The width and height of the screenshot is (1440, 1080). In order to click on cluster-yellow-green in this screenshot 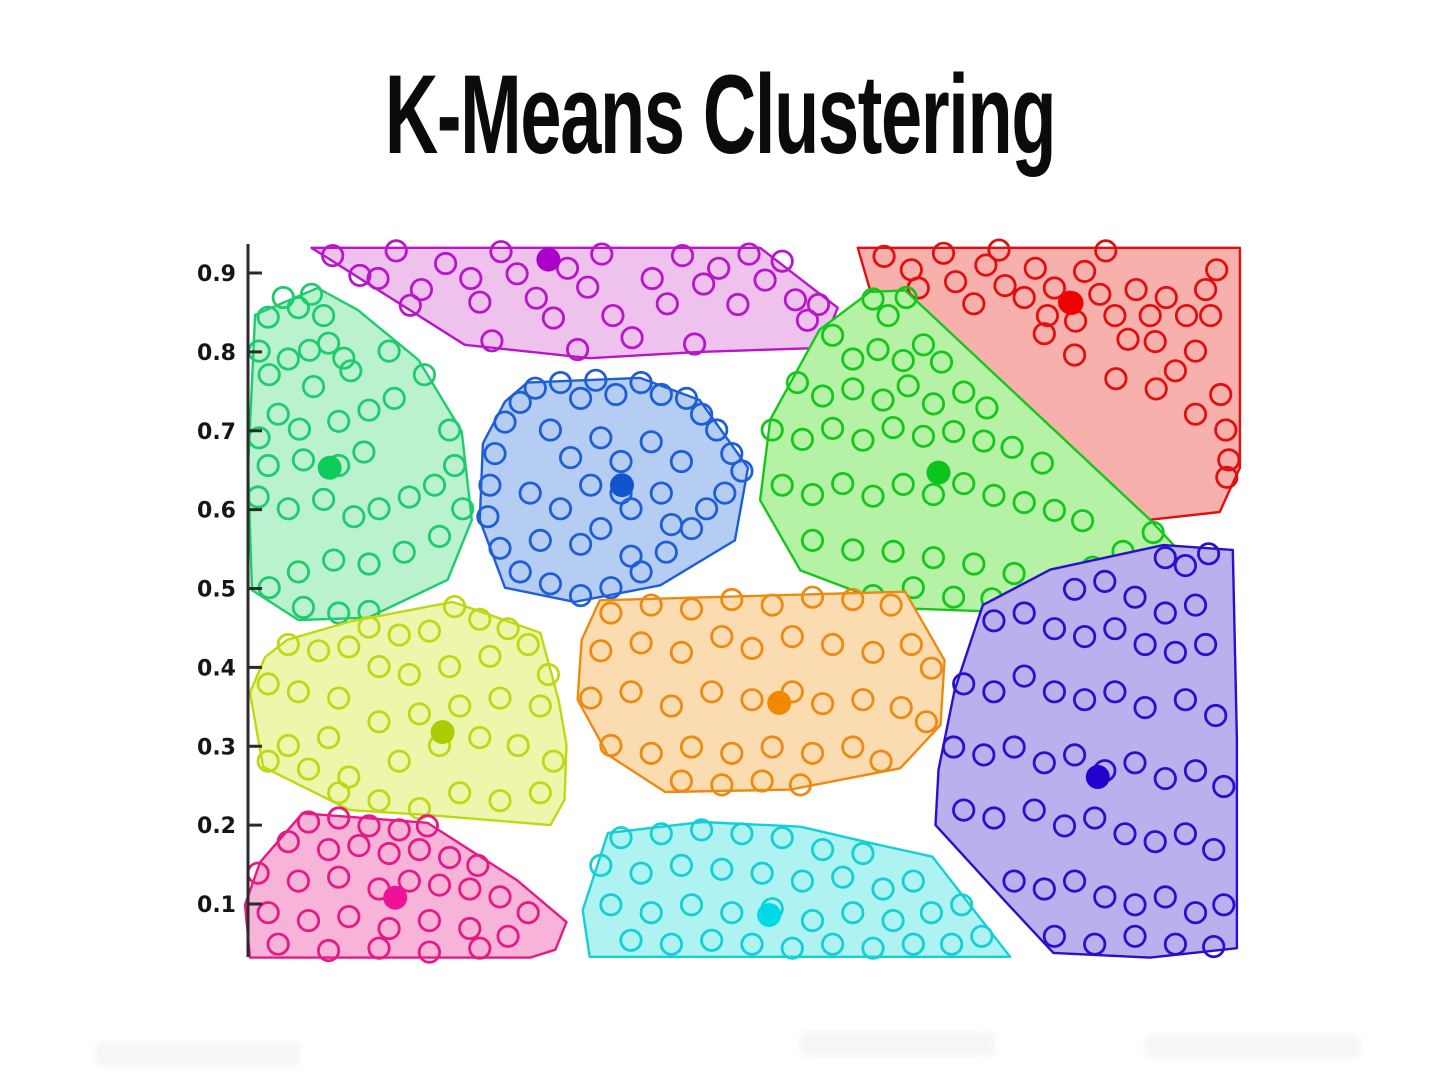, I will do `click(408, 710)`.